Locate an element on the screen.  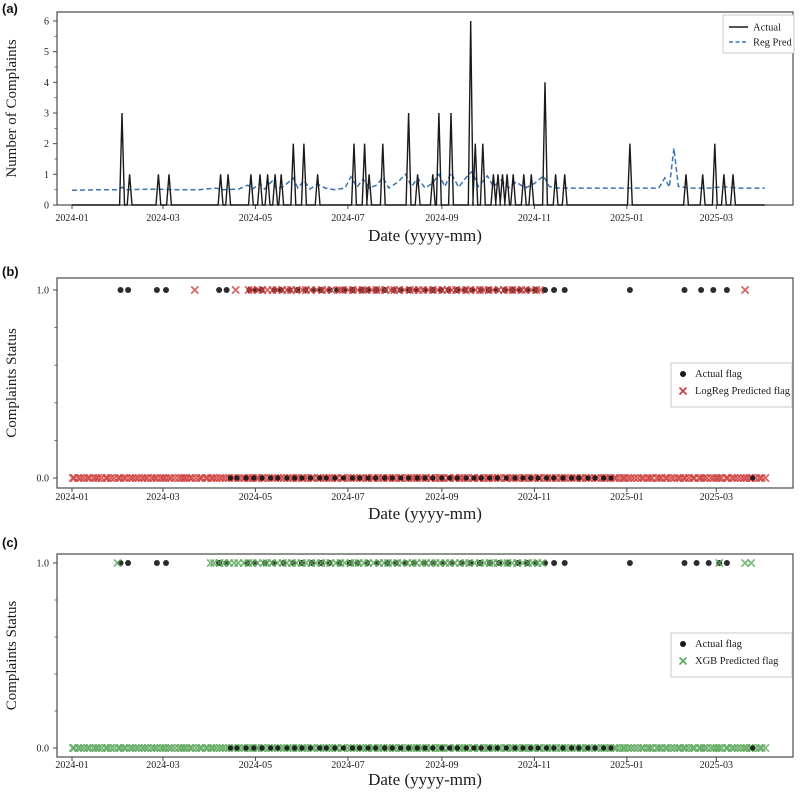
legend-x-sample is located at coordinates (683, 391).